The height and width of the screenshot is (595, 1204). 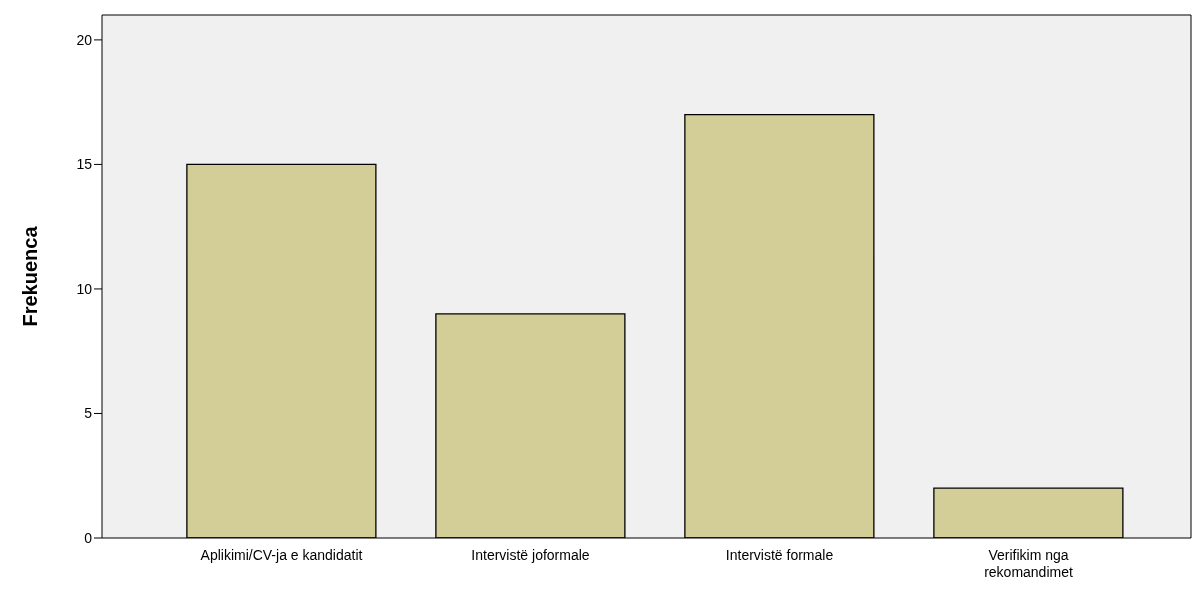 What do you see at coordinates (84, 39) in the screenshot?
I see `y-tick-label: 20` at bounding box center [84, 39].